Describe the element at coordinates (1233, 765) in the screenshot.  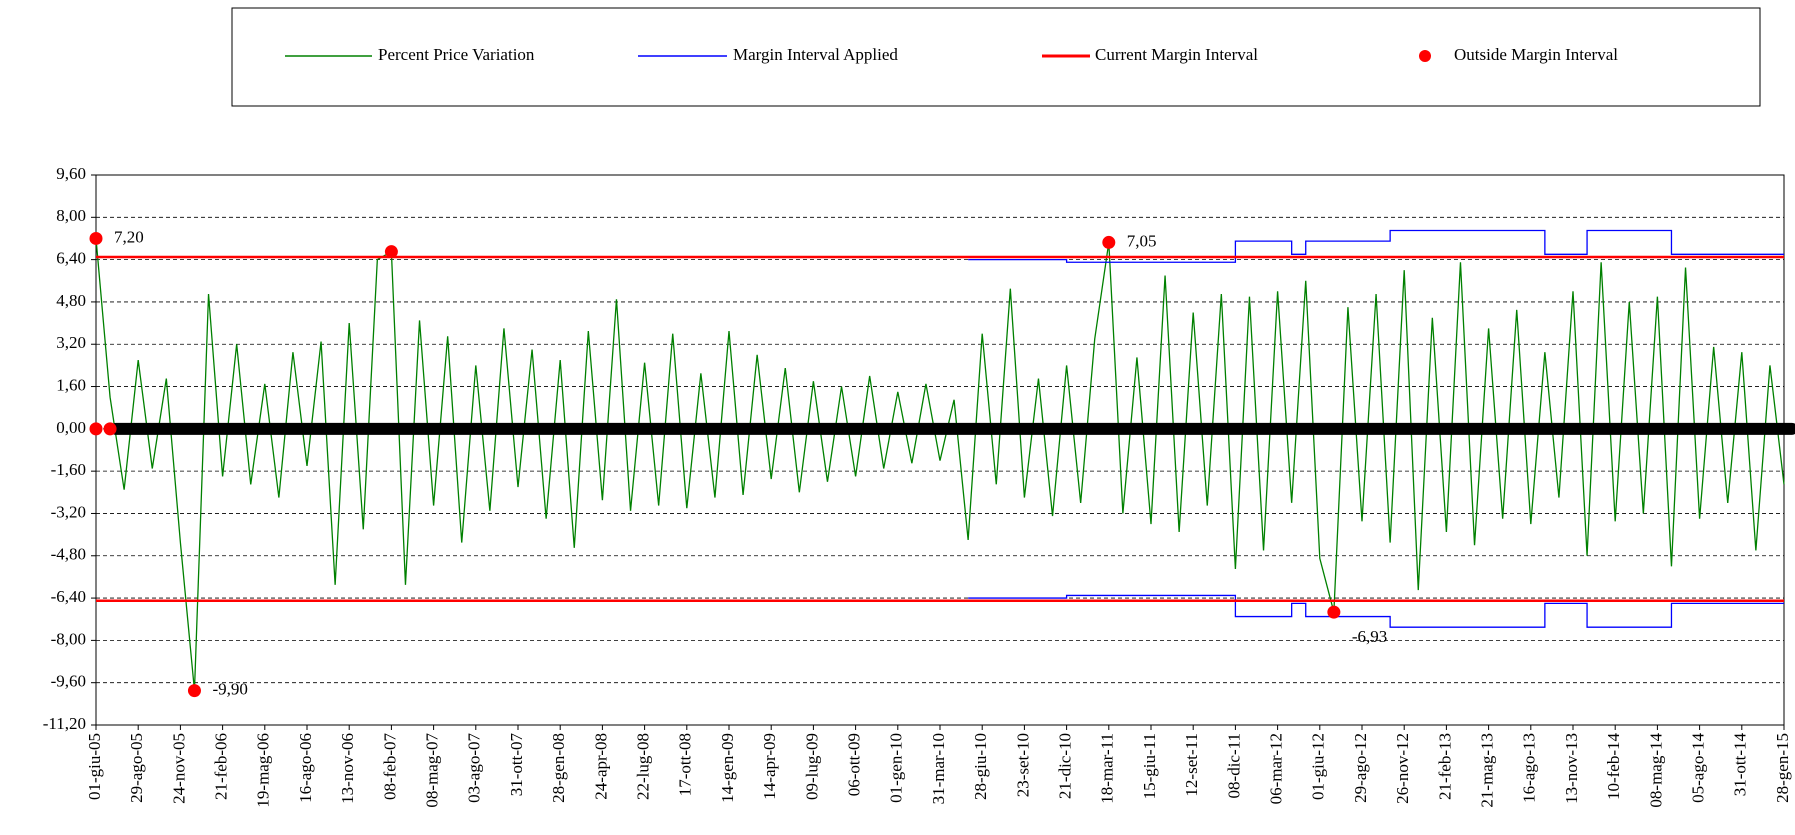
I see `x-tick-label: 08-dic-11` at that location.